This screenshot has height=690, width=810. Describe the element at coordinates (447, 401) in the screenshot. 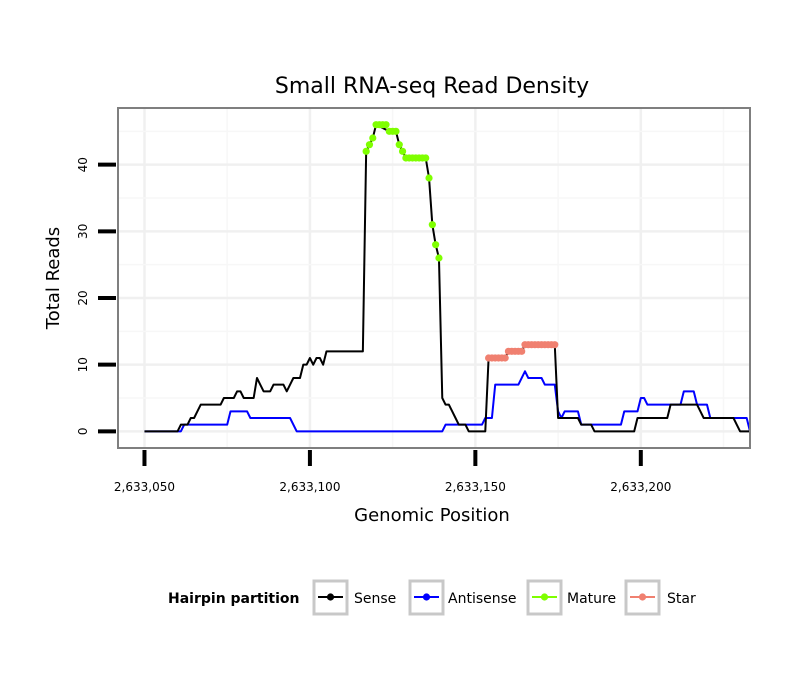

I see `series-line-antisense` at that location.